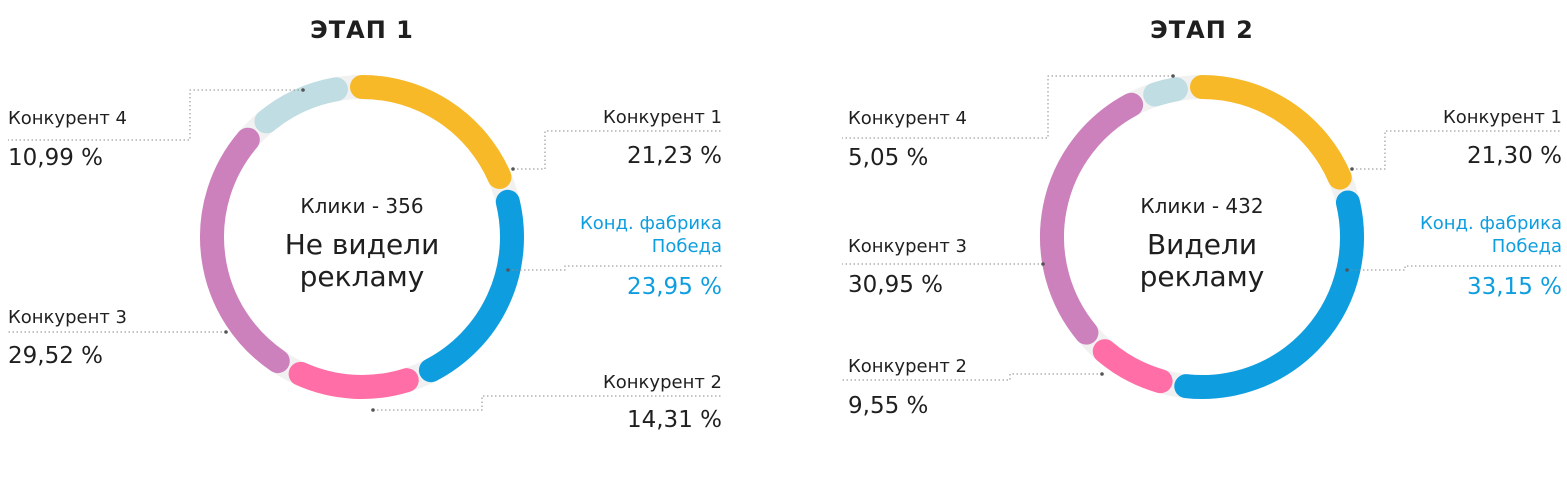 This screenshot has width=1567, height=487. What do you see at coordinates (362, 244) in the screenshot?
I see `panel-1-caption-line-1: Не видели` at bounding box center [362, 244].